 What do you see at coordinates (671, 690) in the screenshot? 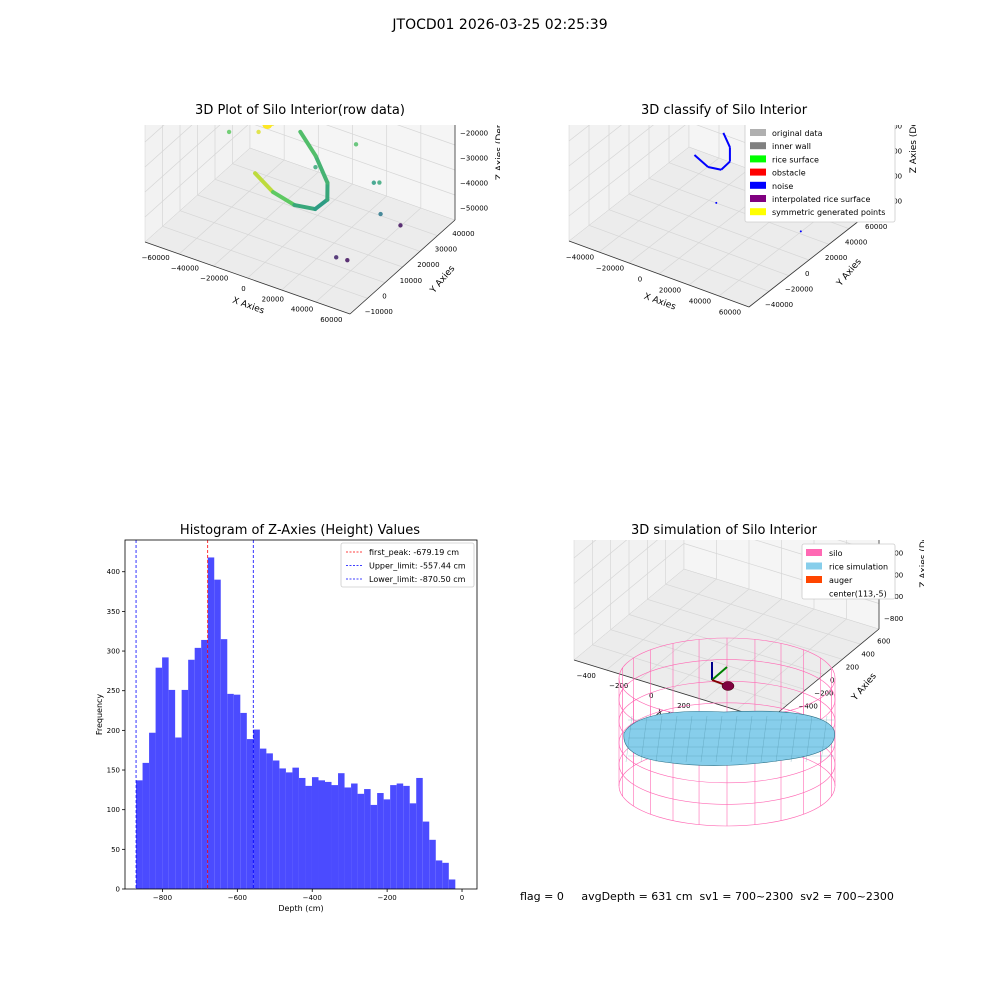
I see `p4-x-axis-line` at bounding box center [671, 690].